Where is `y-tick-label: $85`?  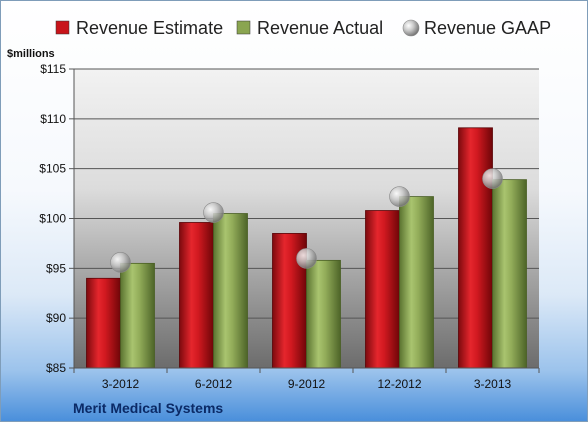
y-tick-label: $85 is located at coordinates (56, 368).